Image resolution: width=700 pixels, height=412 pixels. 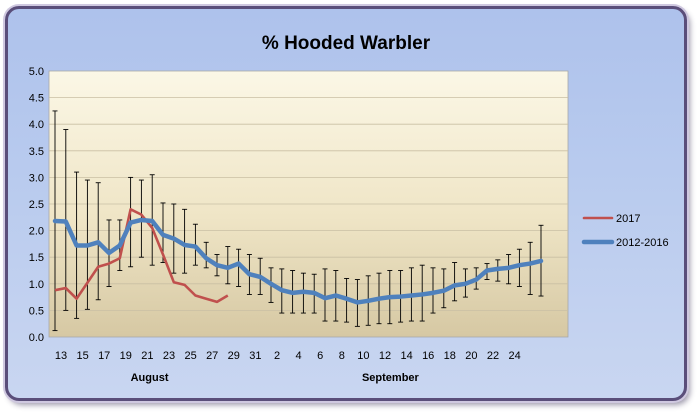 What do you see at coordinates (36, 258) in the screenshot?
I see `y-tick-label: 1.5` at bounding box center [36, 258].